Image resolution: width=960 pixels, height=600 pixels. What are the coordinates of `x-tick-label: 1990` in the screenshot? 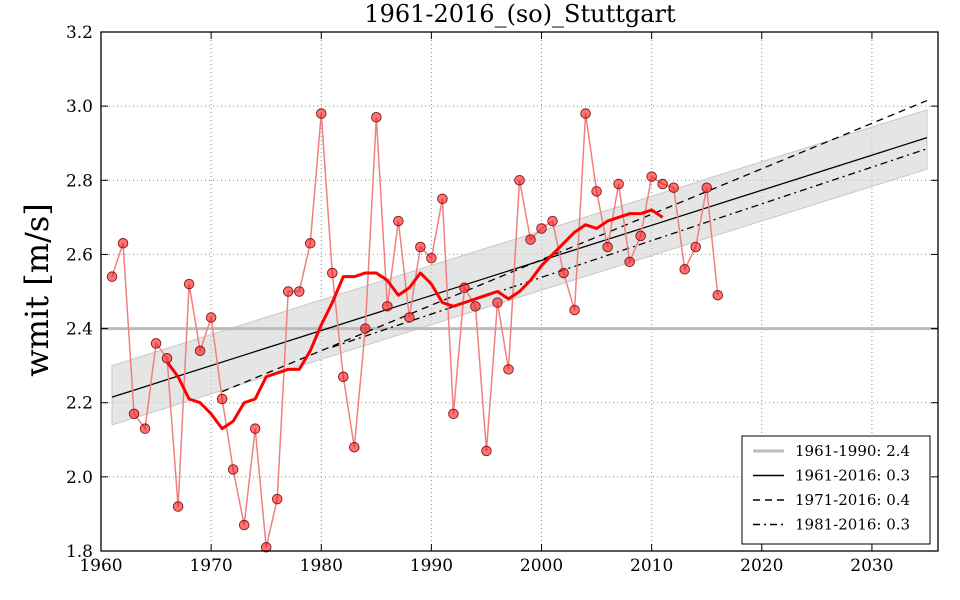 It's located at (431, 566).